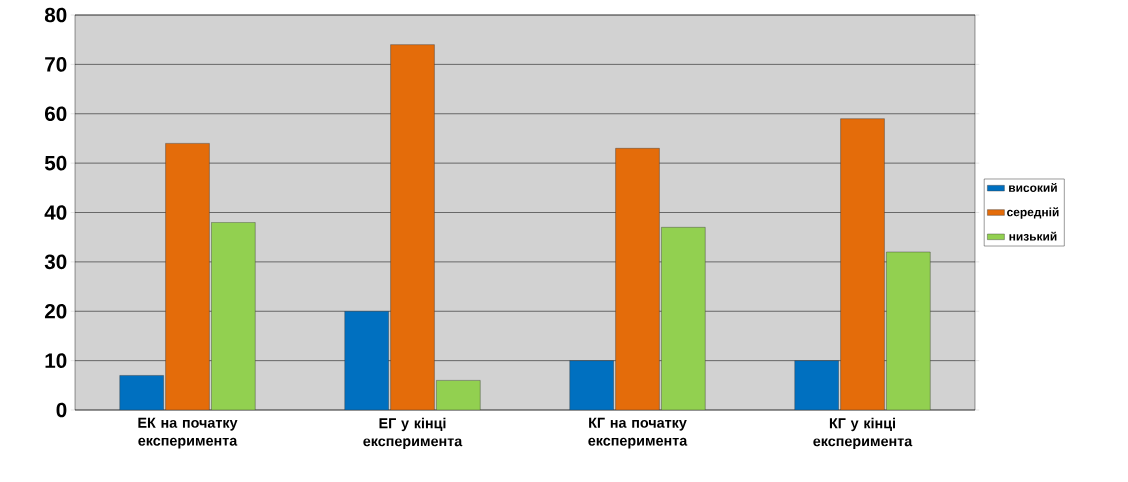 Image resolution: width=1128 pixels, height=482 pixels. I want to click on legend-label: низький, so click(1033, 236).